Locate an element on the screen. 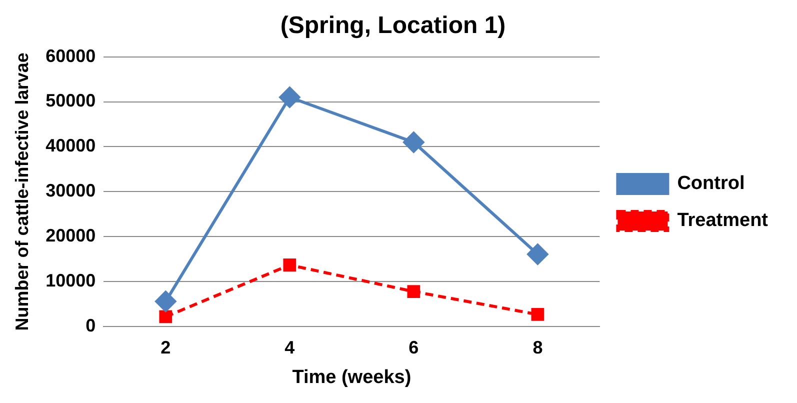 This screenshot has width=797, height=403. y-tick-label: 20000 is located at coordinates (71, 236).